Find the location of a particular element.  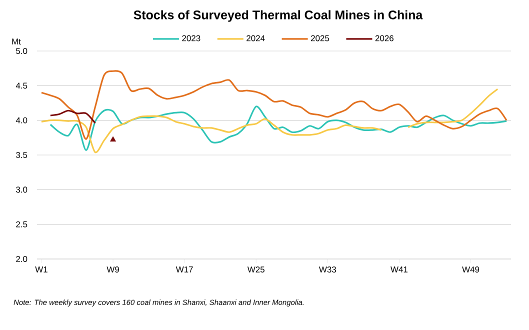

y-axis-title: Mt is located at coordinates (16, 41).